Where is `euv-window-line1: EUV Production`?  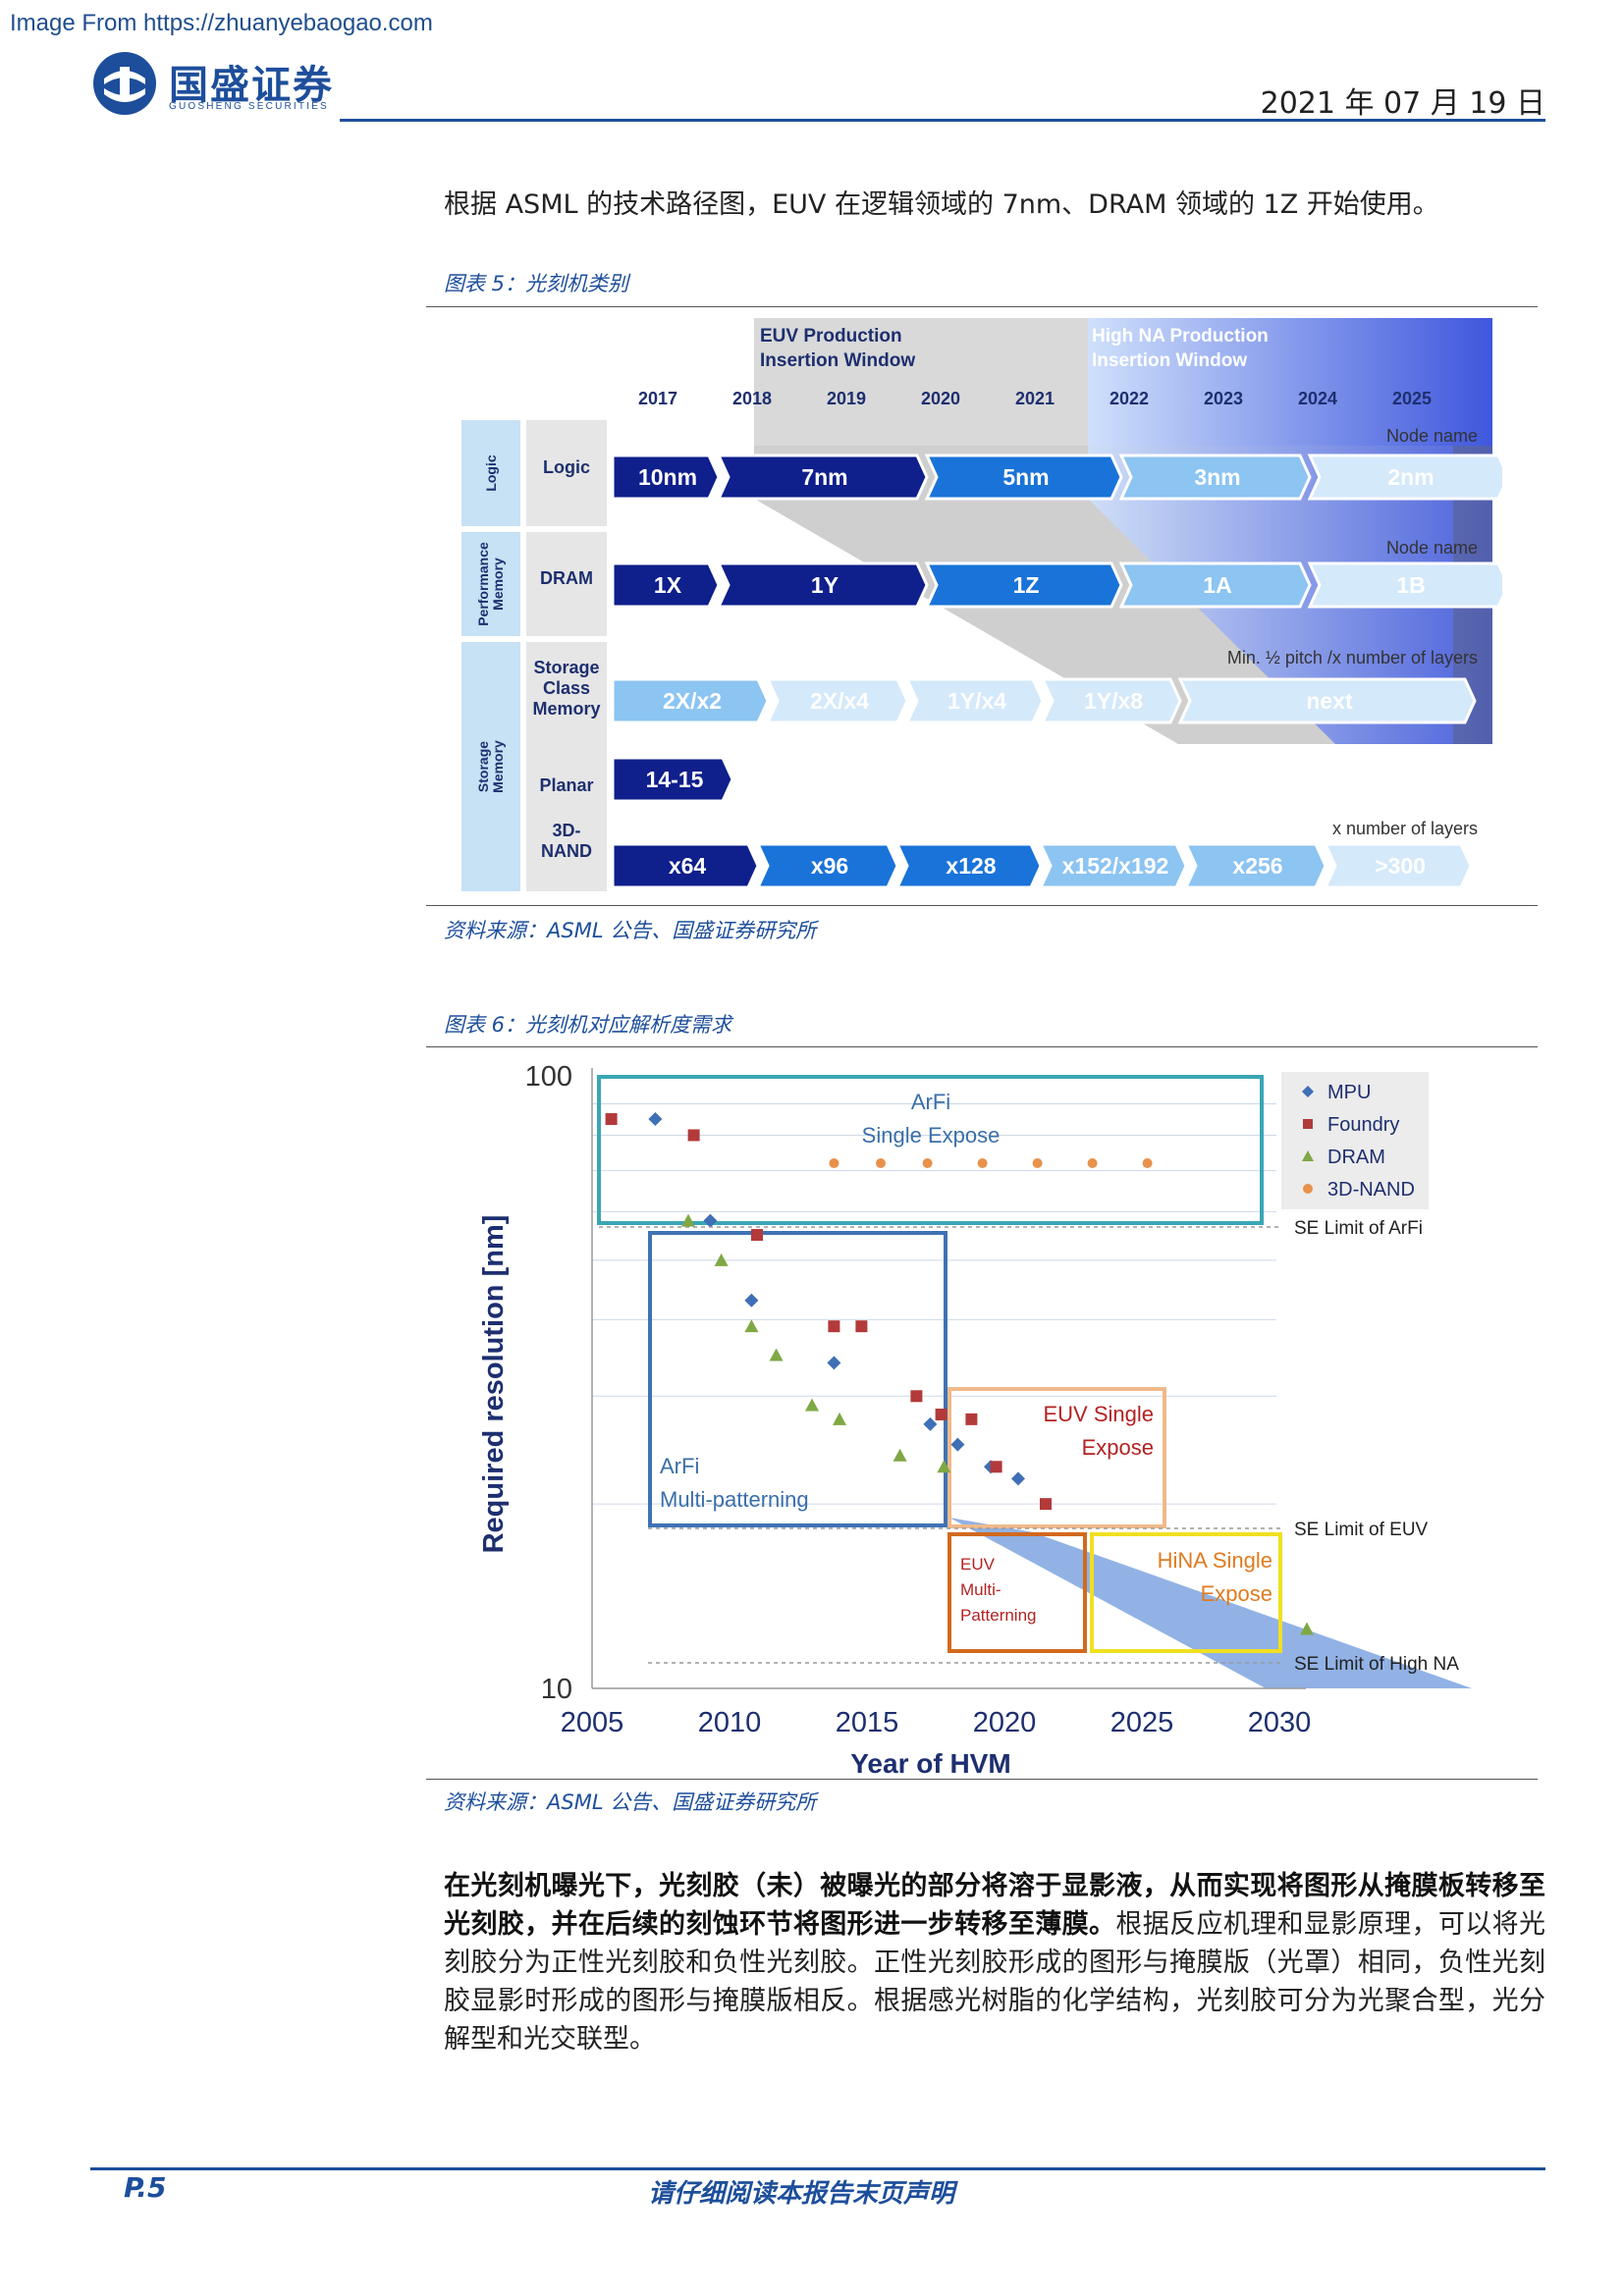
euv-window-line1: EUV Production is located at coordinates (831, 336).